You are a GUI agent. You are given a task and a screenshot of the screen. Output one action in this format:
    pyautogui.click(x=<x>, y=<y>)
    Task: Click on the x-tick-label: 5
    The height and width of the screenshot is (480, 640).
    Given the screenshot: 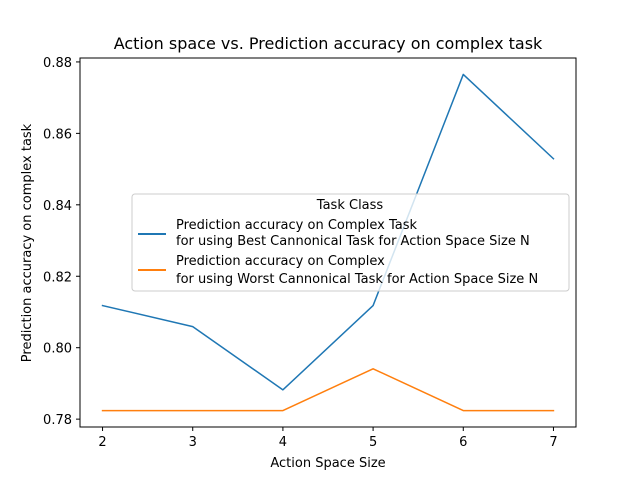 What is the action you would take?
    pyautogui.click(x=373, y=442)
    